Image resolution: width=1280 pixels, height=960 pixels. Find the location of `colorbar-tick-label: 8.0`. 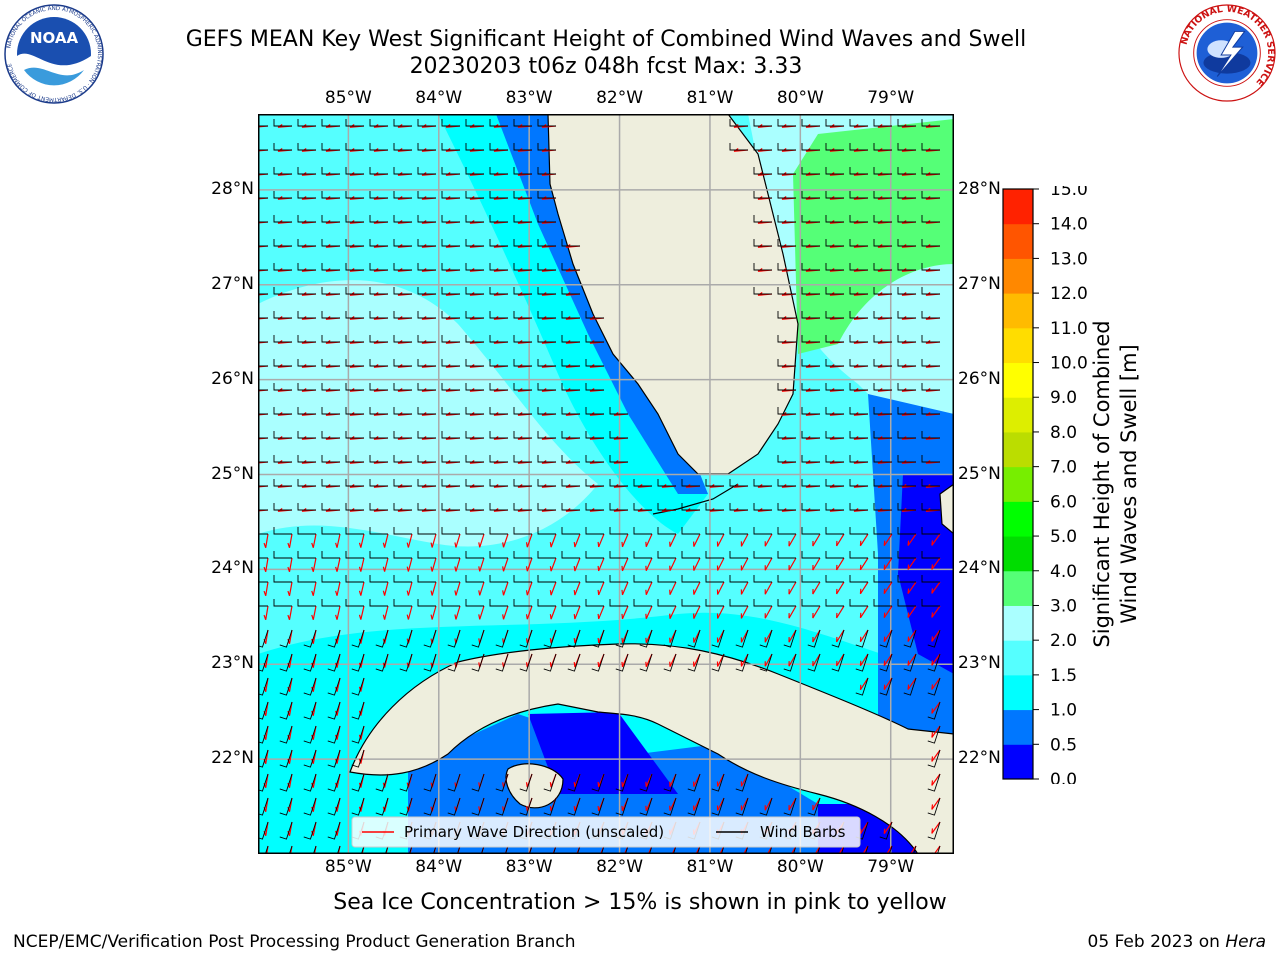

colorbar-tick-label: 8.0 is located at coordinates (1063, 433).